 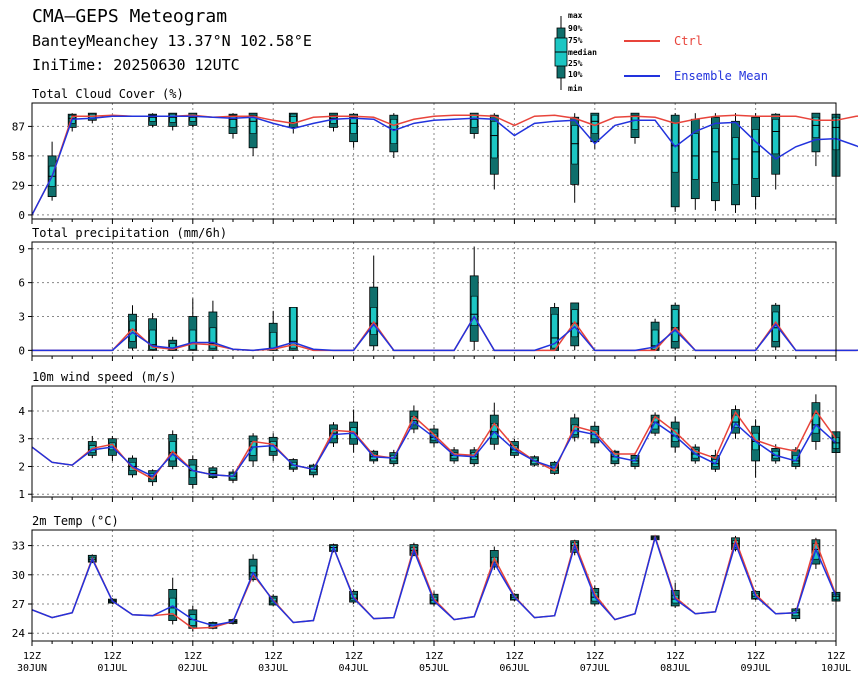 I want to click on y-tick-label: 6, so click(x=21, y=283).